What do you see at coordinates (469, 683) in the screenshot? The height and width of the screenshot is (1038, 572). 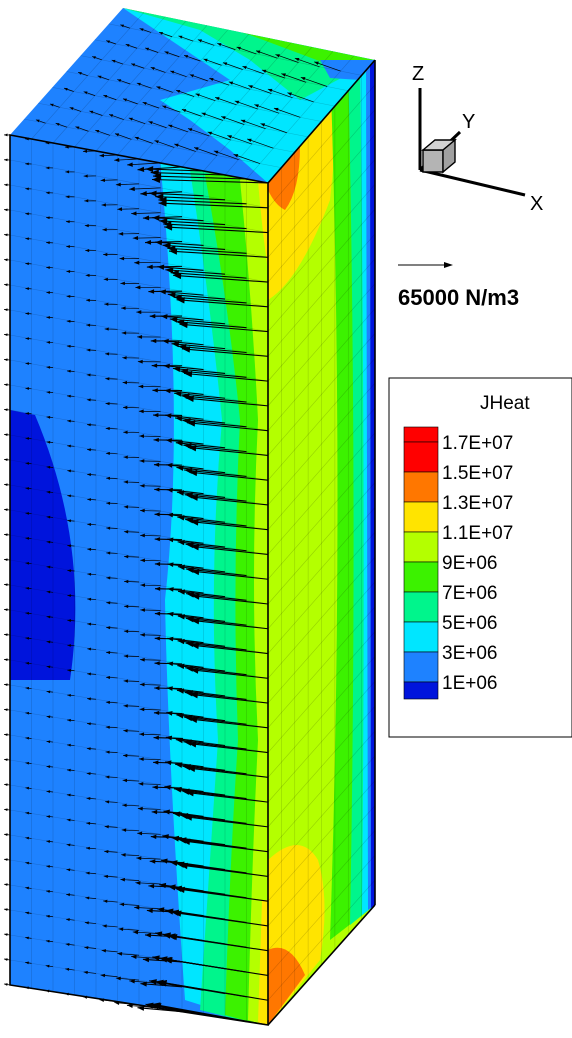 I see `legend-label: 1E+06` at bounding box center [469, 683].